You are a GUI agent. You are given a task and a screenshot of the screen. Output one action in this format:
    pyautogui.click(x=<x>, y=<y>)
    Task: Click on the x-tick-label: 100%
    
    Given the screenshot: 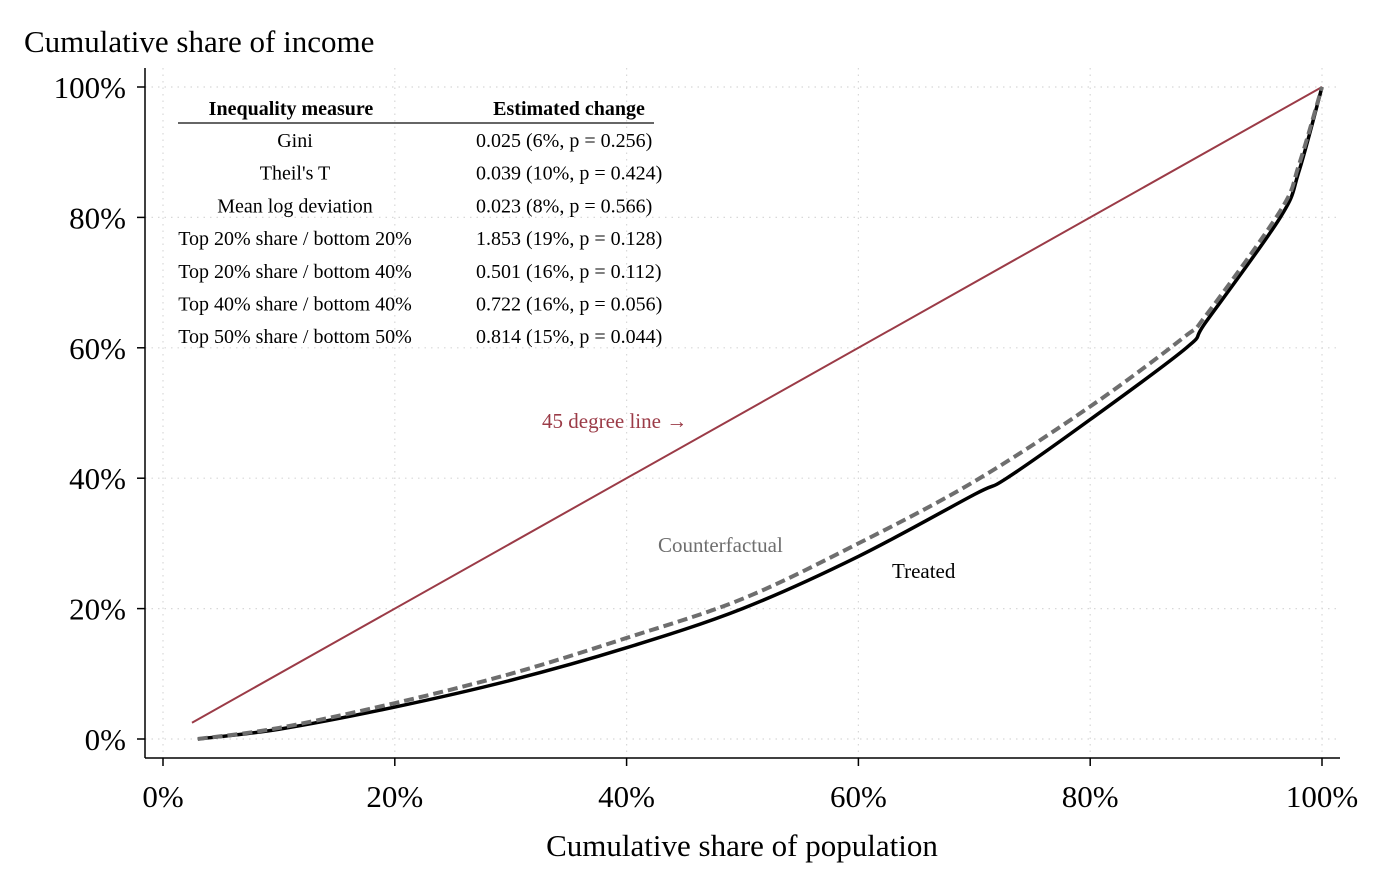 What is the action you would take?
    pyautogui.click(x=1322, y=796)
    